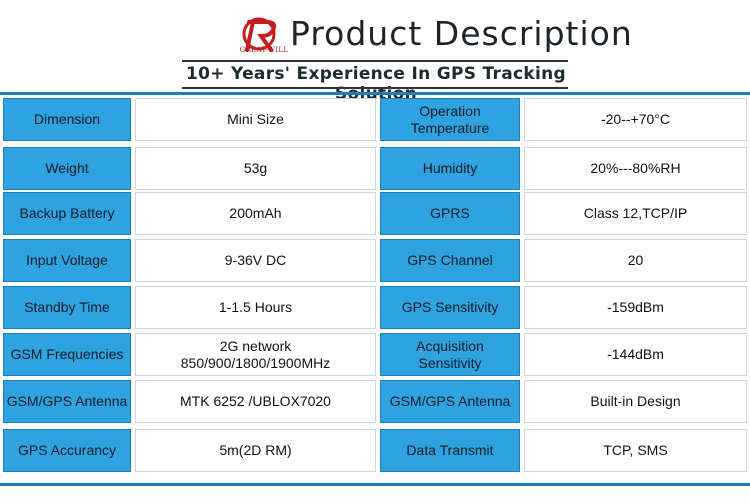 The image size is (750, 504). Describe the element at coordinates (635, 168) in the screenshot. I see `spec-value: 20%---80%RH` at that location.